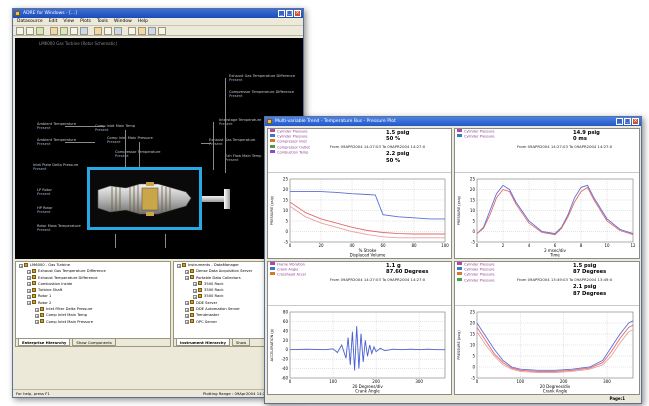 The width and height of the screenshot is (649, 406). Describe the element at coordinates (359, 264) in the screenshot. I see `legend-entry: Frame Vibration` at that location.